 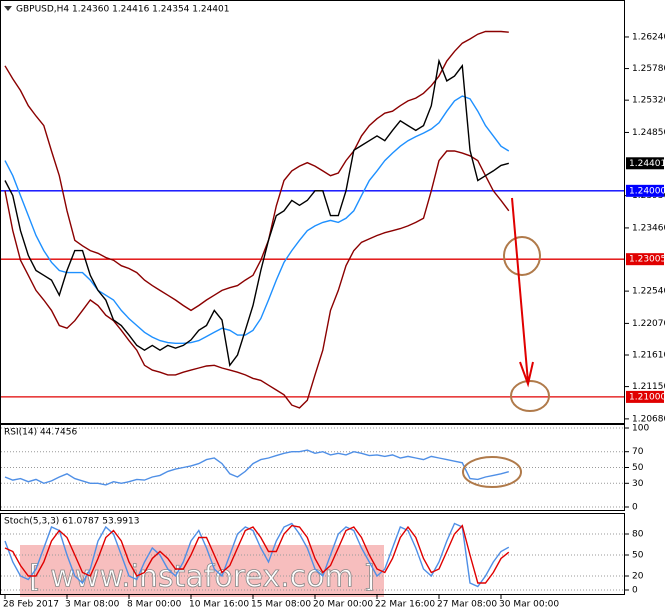 I want to click on watermark-bg, so click(x=202, y=571).